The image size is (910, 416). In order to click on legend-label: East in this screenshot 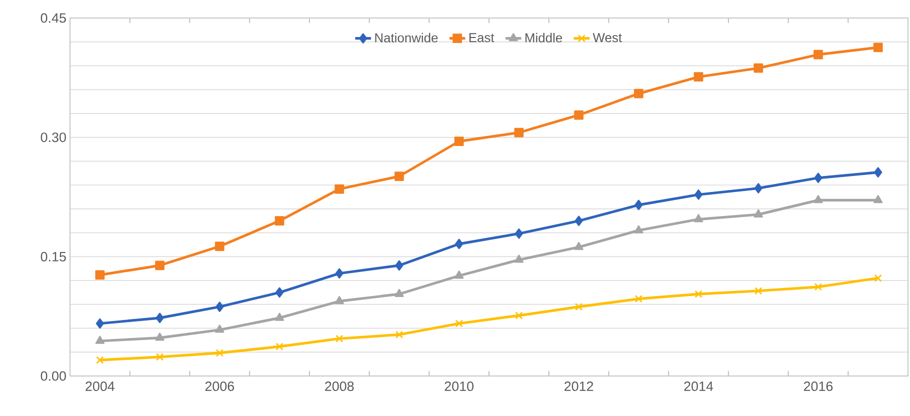, I will do `click(481, 37)`.